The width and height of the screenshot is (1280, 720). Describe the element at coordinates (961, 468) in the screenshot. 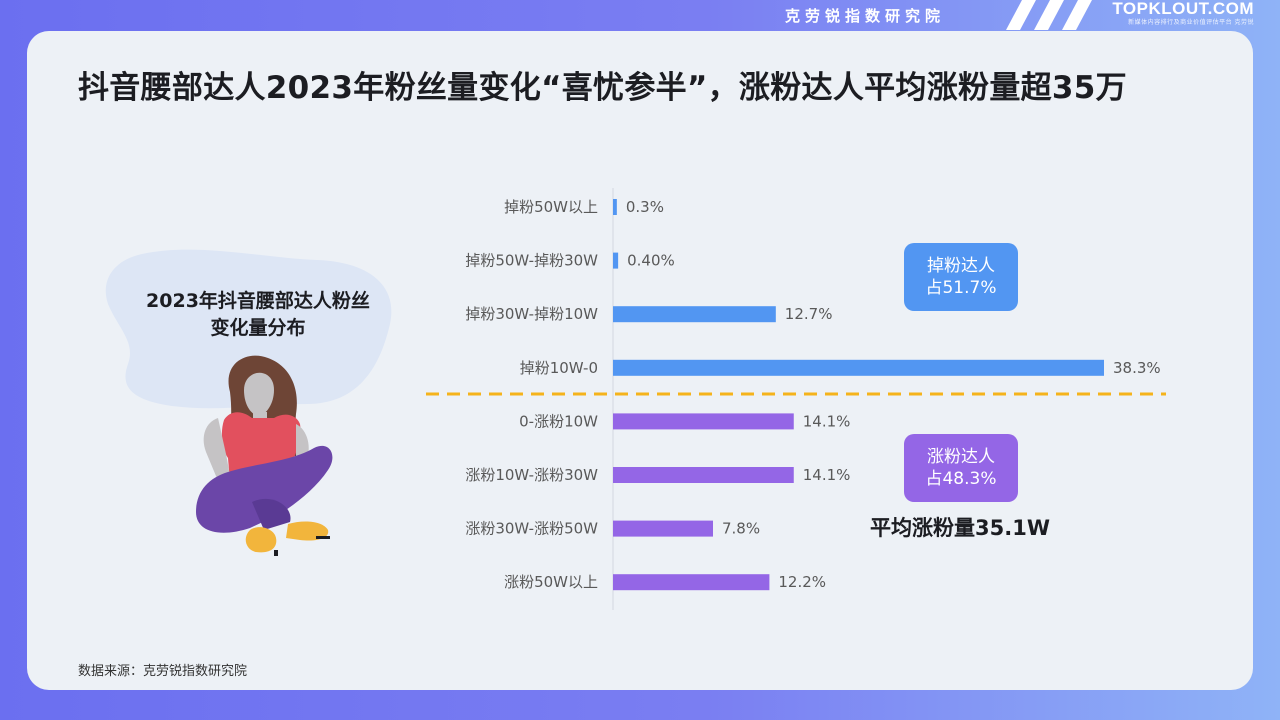

I see `gain-fans-badge: 涨粉达人 占48.3%` at that location.